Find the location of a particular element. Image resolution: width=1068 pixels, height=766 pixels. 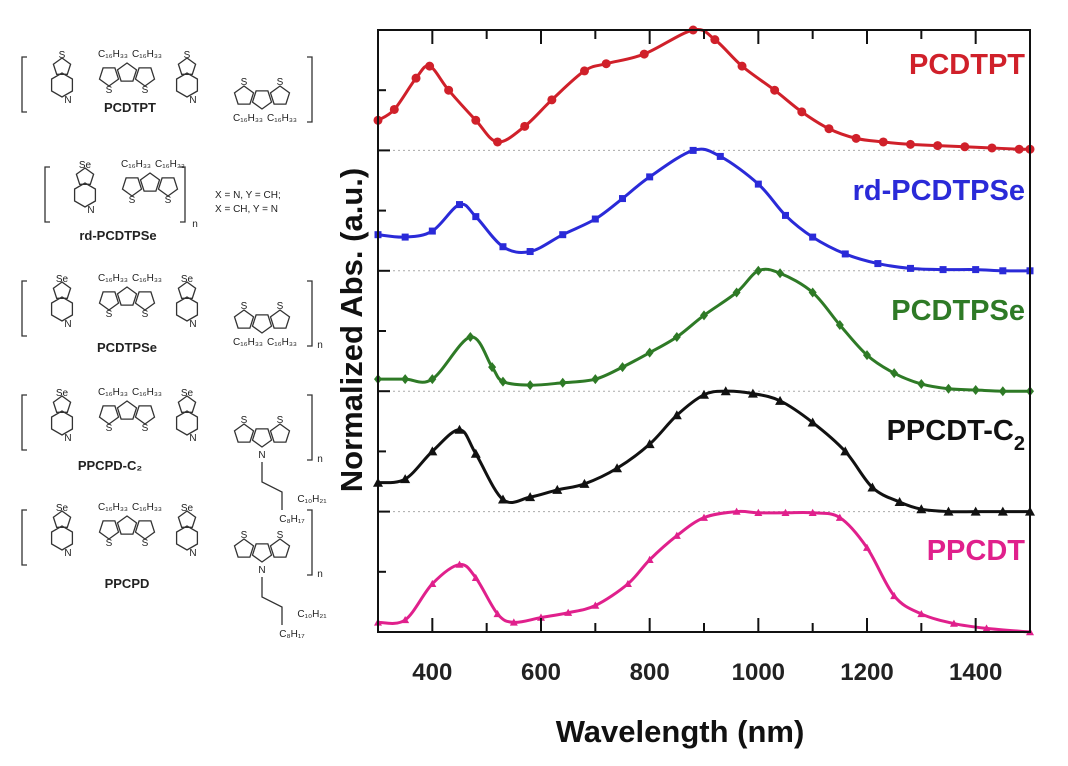

x-tick-label: 400 is located at coordinates (432, 672).